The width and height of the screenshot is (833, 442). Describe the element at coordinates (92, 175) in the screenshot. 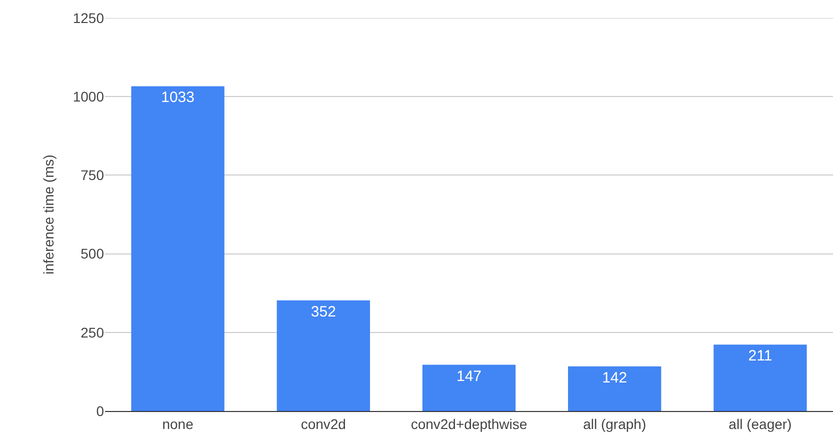

I see `y-tick-label: 750` at that location.